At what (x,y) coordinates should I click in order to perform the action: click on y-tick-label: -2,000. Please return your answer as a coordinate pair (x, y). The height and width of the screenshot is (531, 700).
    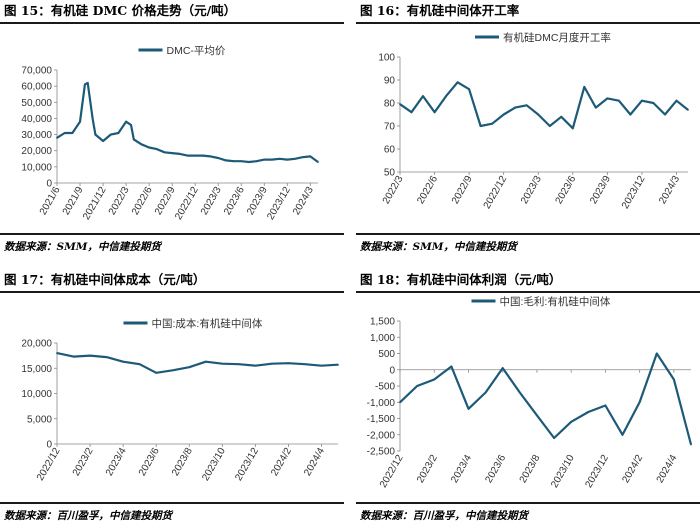
    Looking at the image, I should click on (381, 435).